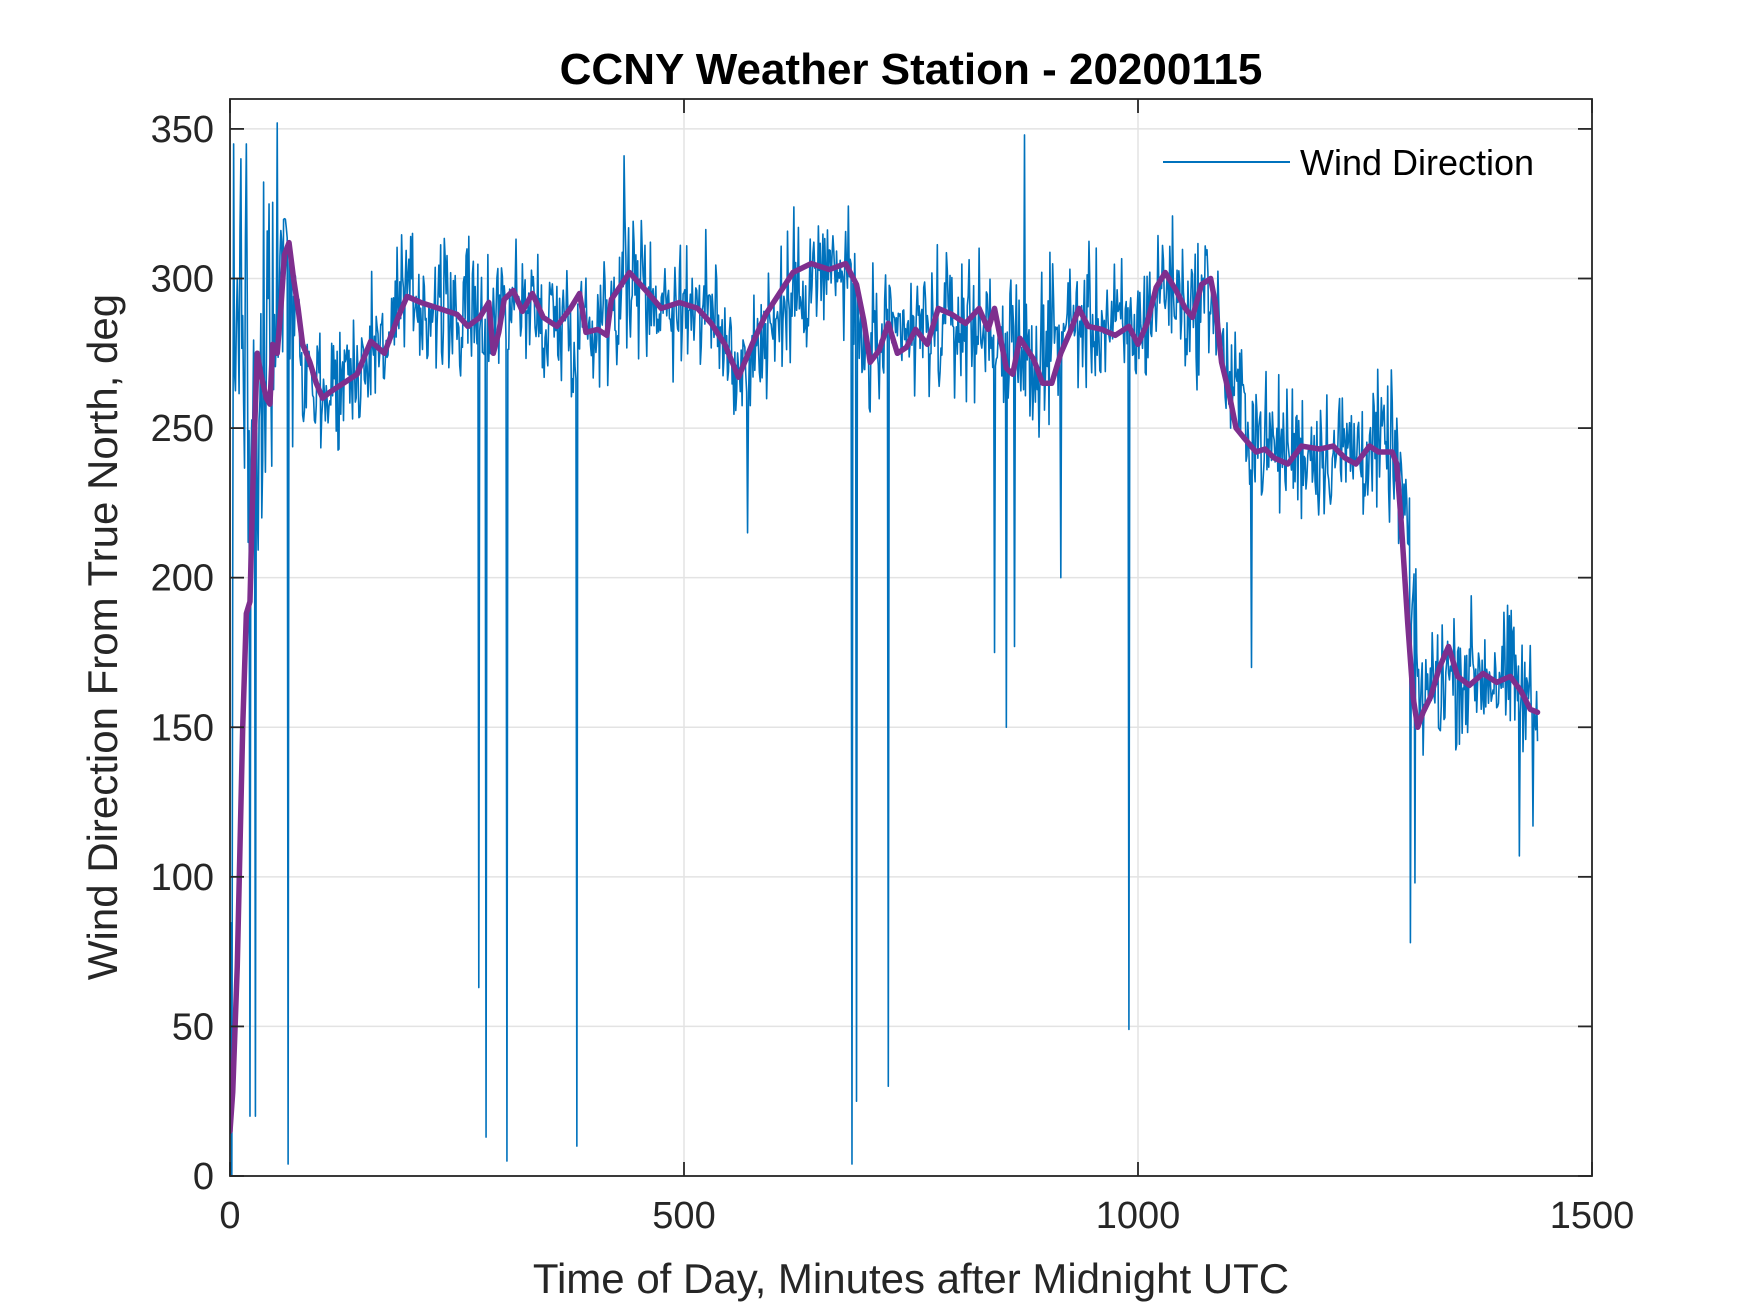 The width and height of the screenshot is (1750, 1313). What do you see at coordinates (182, 280) in the screenshot?
I see `y-tick-label-300: 300` at bounding box center [182, 280].